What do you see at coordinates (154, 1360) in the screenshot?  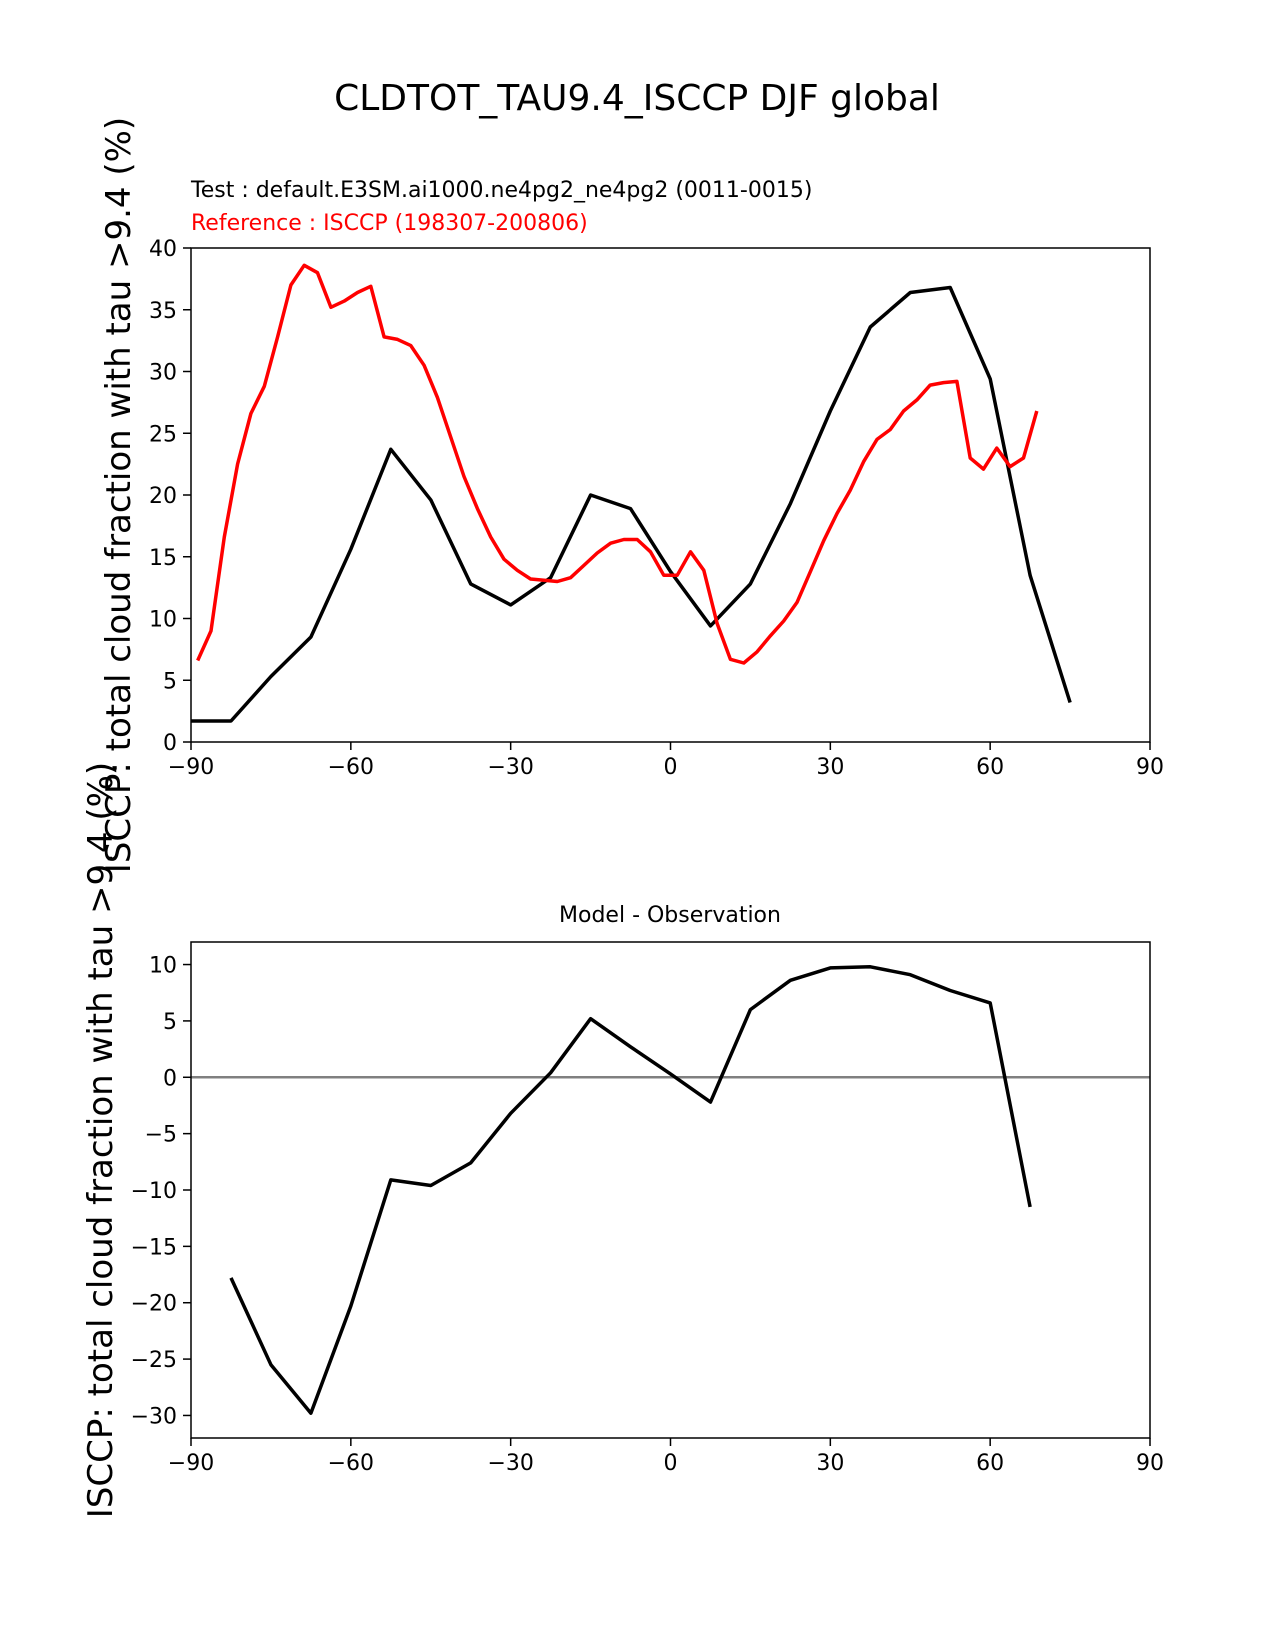 I see `bottom-y-tick-label: −25` at bounding box center [154, 1360].